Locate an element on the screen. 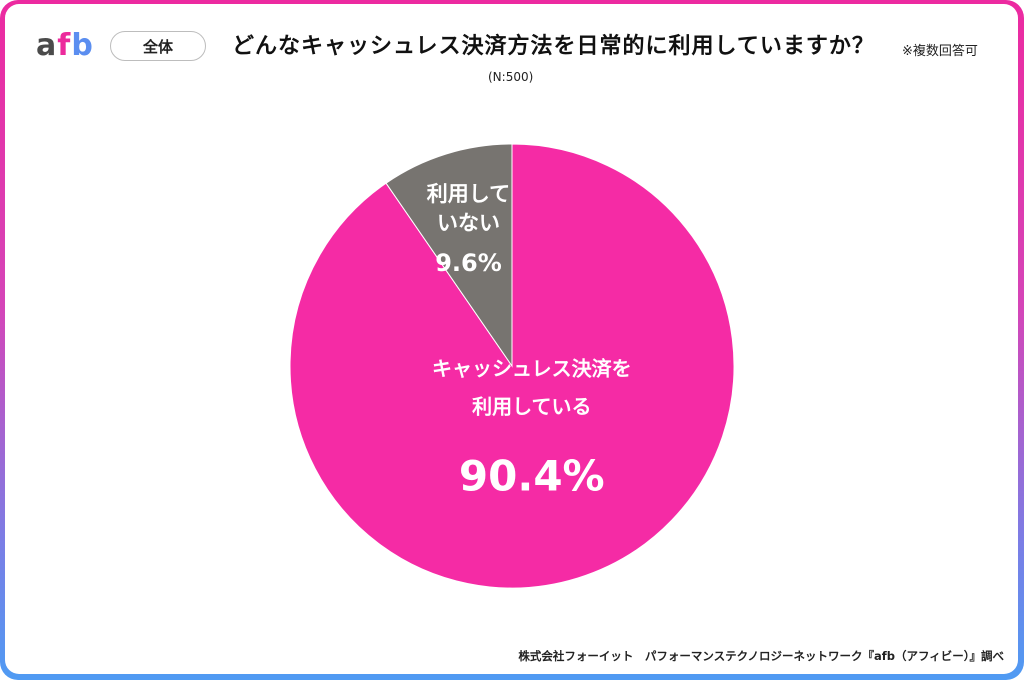  afb-logo: afb is located at coordinates (65, 46).